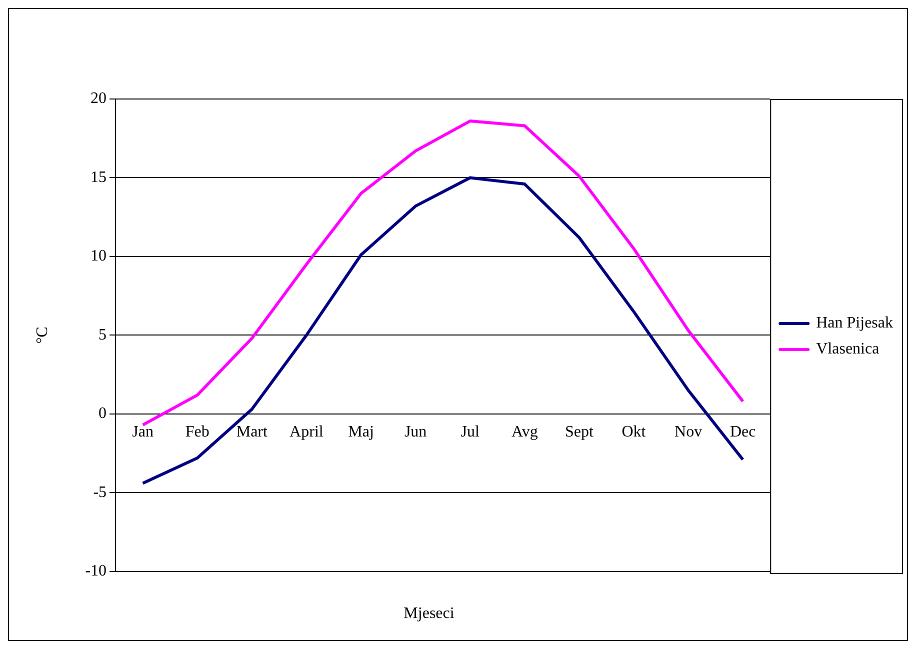  What do you see at coordinates (307, 432) in the screenshot?
I see `x-tick-label: April` at bounding box center [307, 432].